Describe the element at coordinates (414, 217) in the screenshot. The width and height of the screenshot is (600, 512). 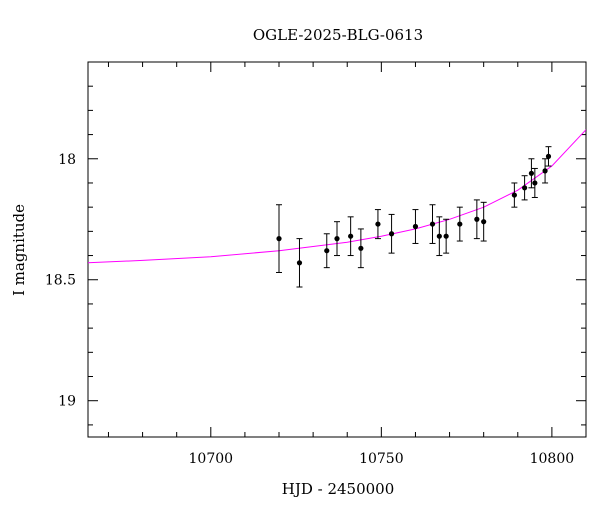
I see `data-points` at that location.